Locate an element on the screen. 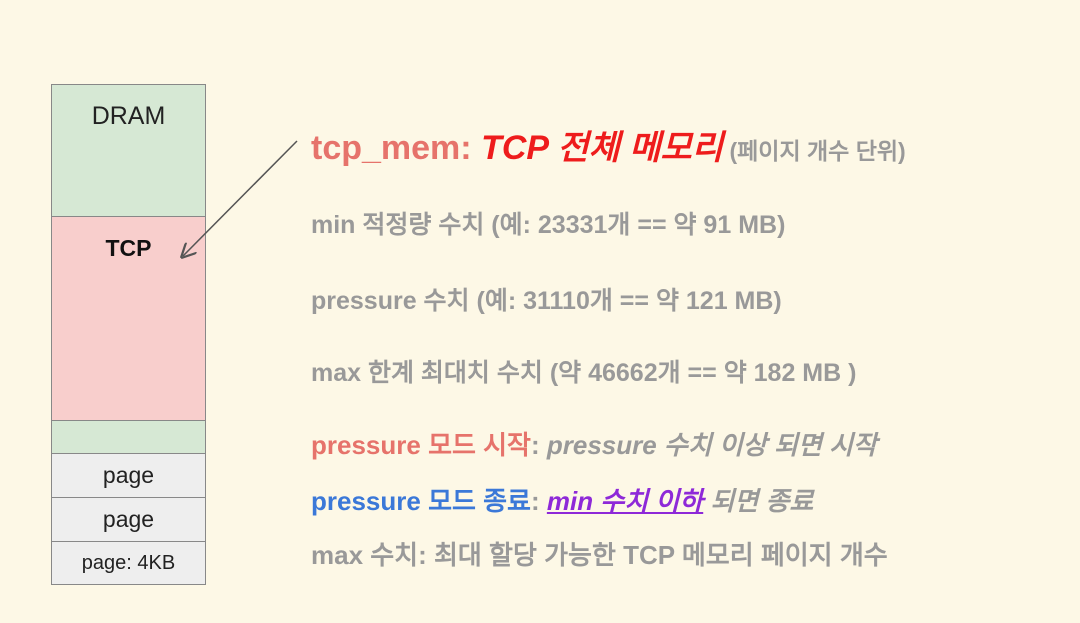 The width and height of the screenshot is (1080, 623). pressure-end-desc: 되면 종료 is located at coordinates (758, 501).